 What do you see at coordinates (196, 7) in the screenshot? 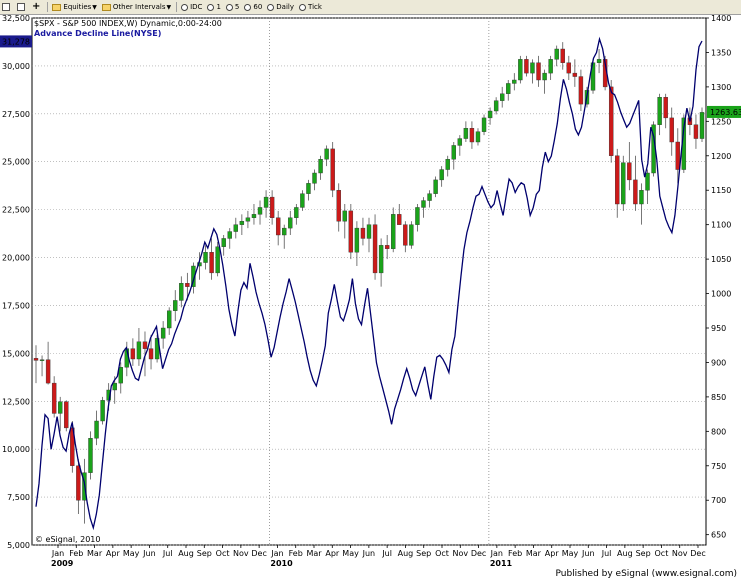
I see `toolbar-label: IDC` at bounding box center [196, 7].